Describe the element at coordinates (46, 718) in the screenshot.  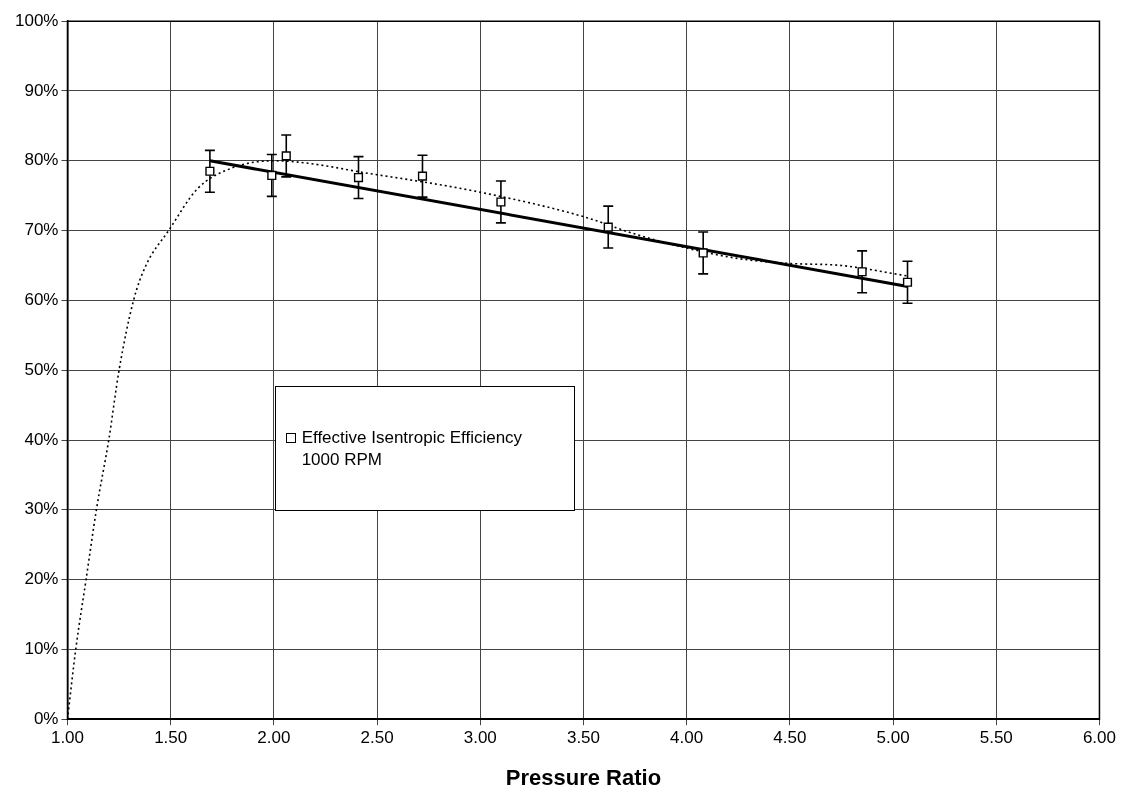
I see `y-tick-label: 0%` at that location.